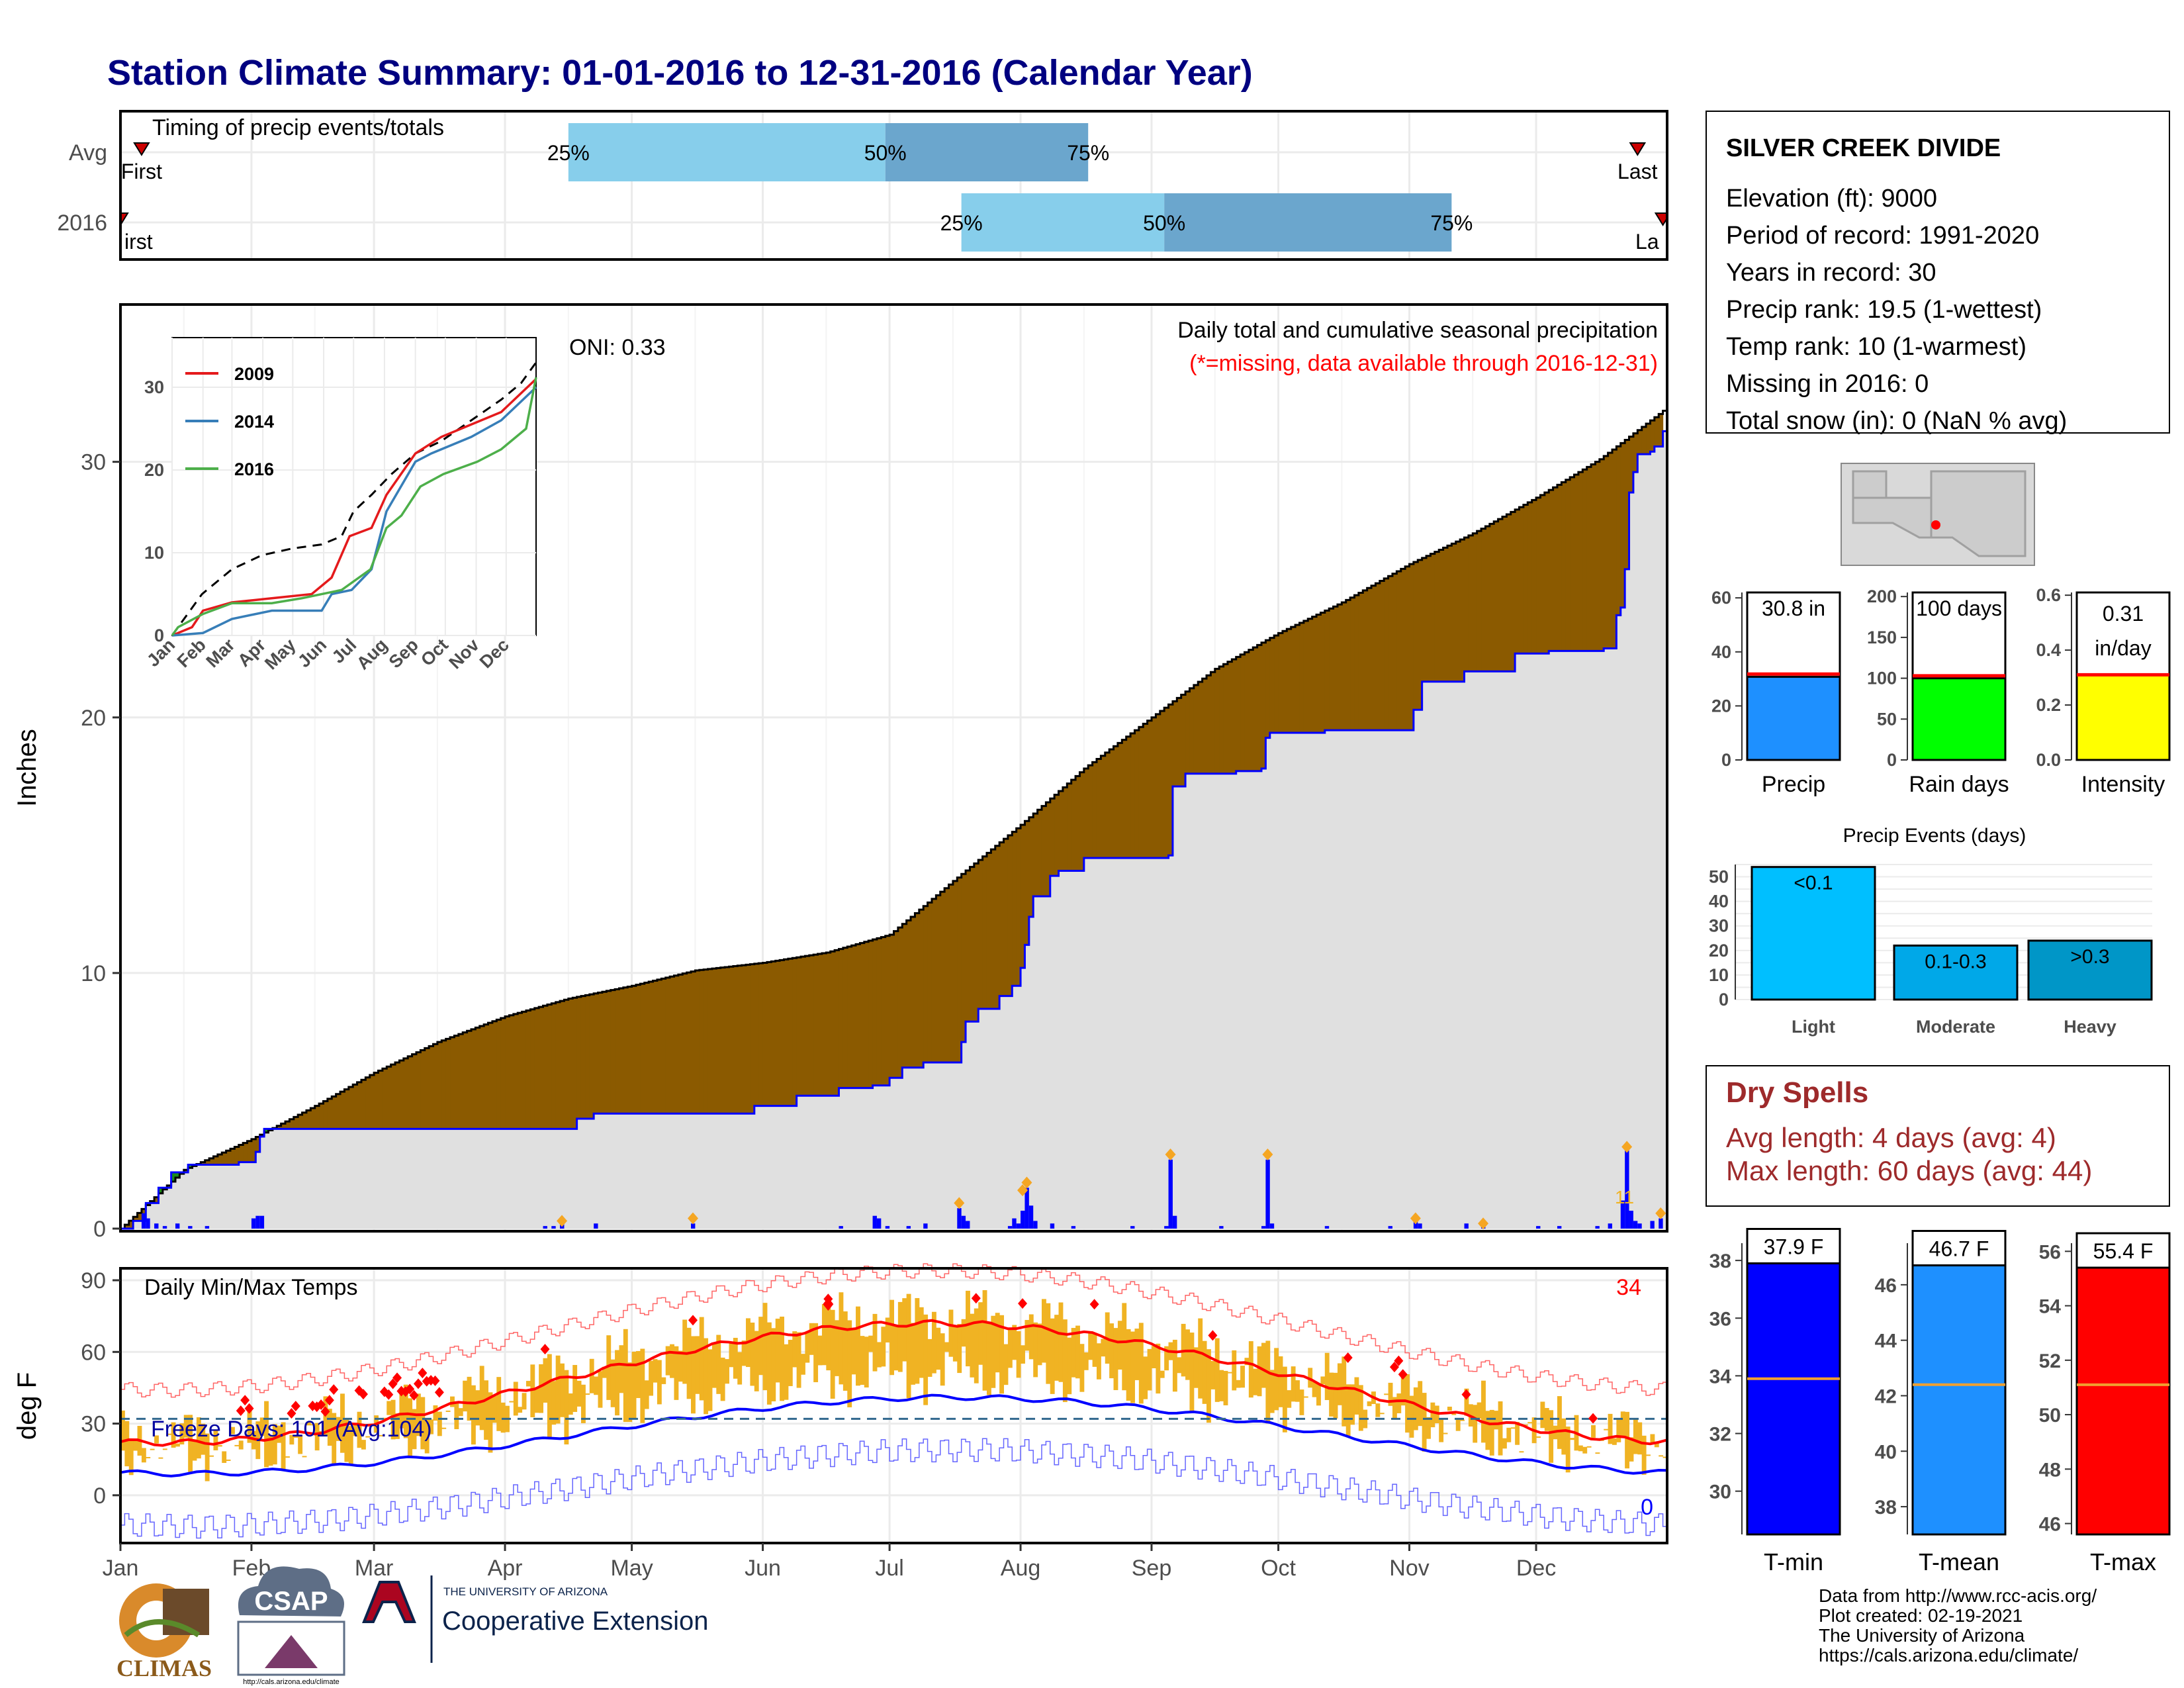  What do you see at coordinates (100, 846) in the screenshot?
I see `precip-yticks: 0 10 20 30` at bounding box center [100, 846].